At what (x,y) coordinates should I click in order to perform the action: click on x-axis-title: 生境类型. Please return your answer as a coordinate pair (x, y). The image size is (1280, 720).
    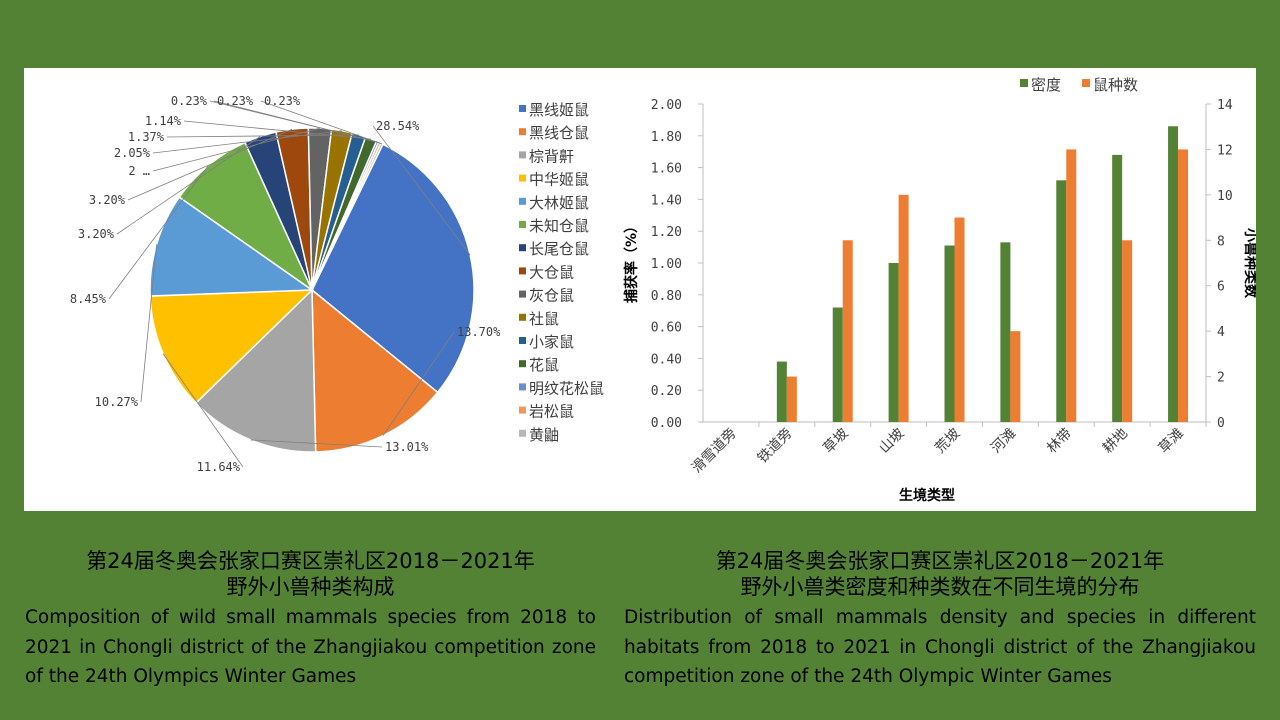
    Looking at the image, I should click on (927, 495).